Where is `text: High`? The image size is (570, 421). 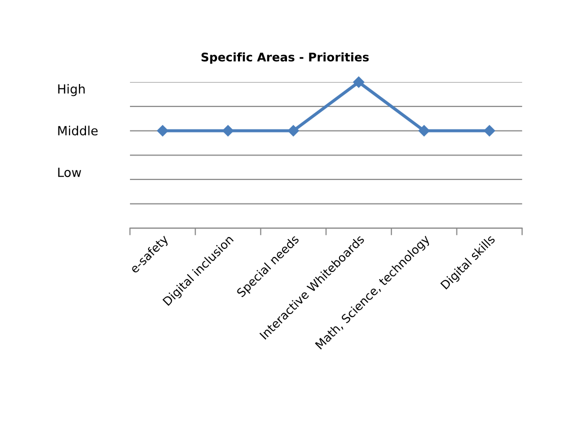 text: High is located at coordinates (71, 90).